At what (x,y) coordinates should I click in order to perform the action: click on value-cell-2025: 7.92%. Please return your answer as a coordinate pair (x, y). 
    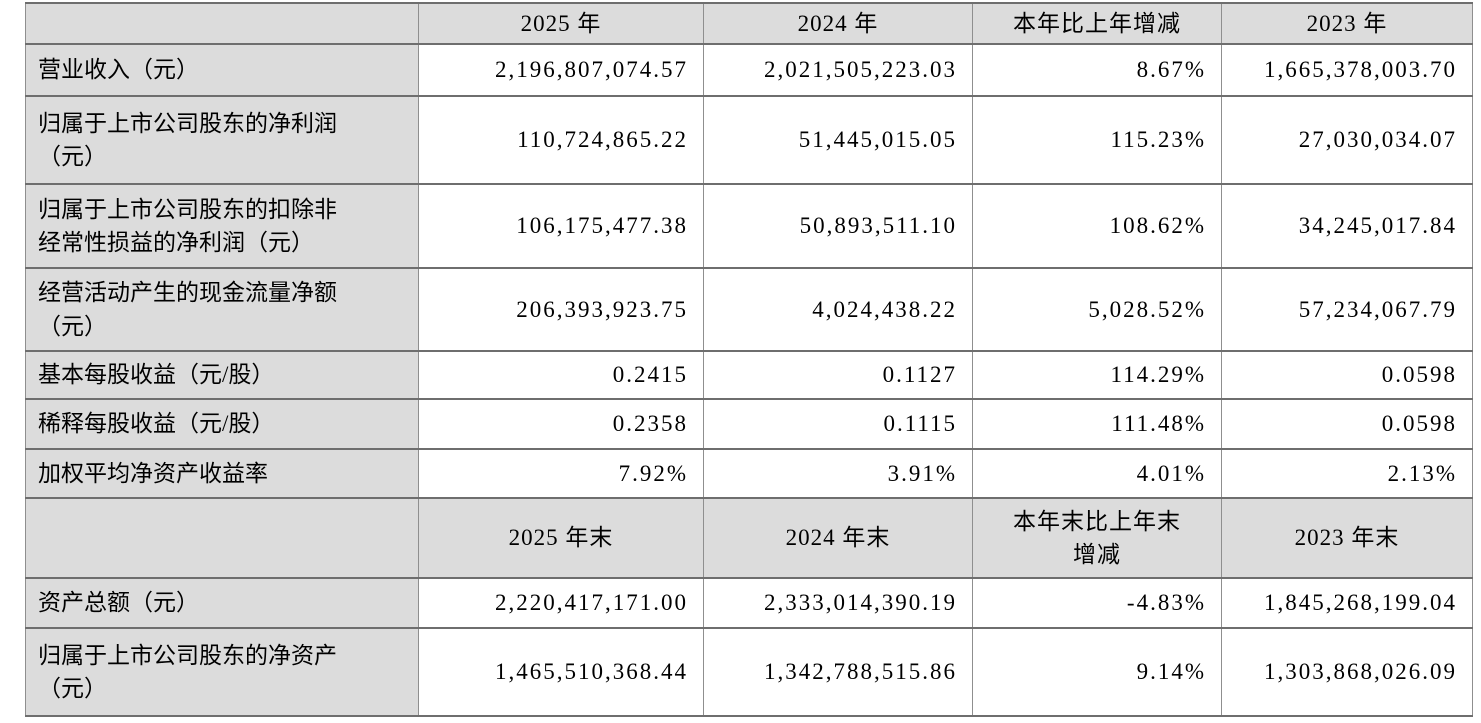
    Looking at the image, I should click on (561, 473).